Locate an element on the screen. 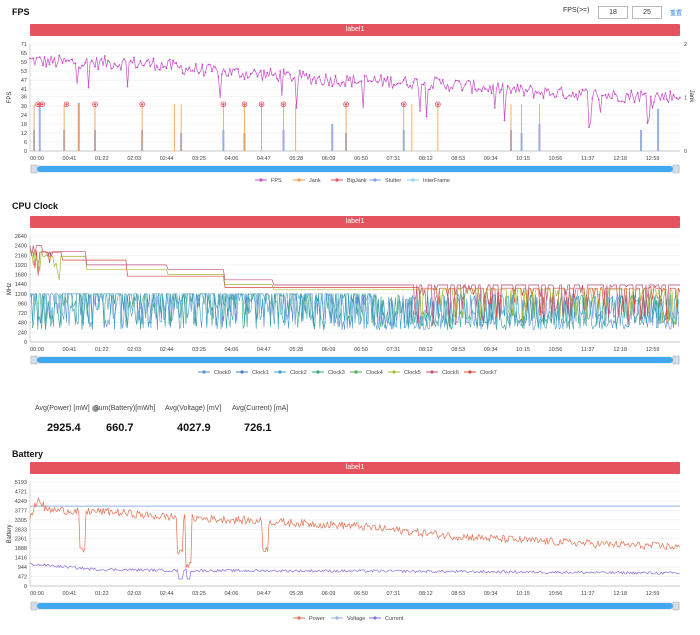 The image size is (700, 635). y-tick-label: 472 is located at coordinates (22, 578).